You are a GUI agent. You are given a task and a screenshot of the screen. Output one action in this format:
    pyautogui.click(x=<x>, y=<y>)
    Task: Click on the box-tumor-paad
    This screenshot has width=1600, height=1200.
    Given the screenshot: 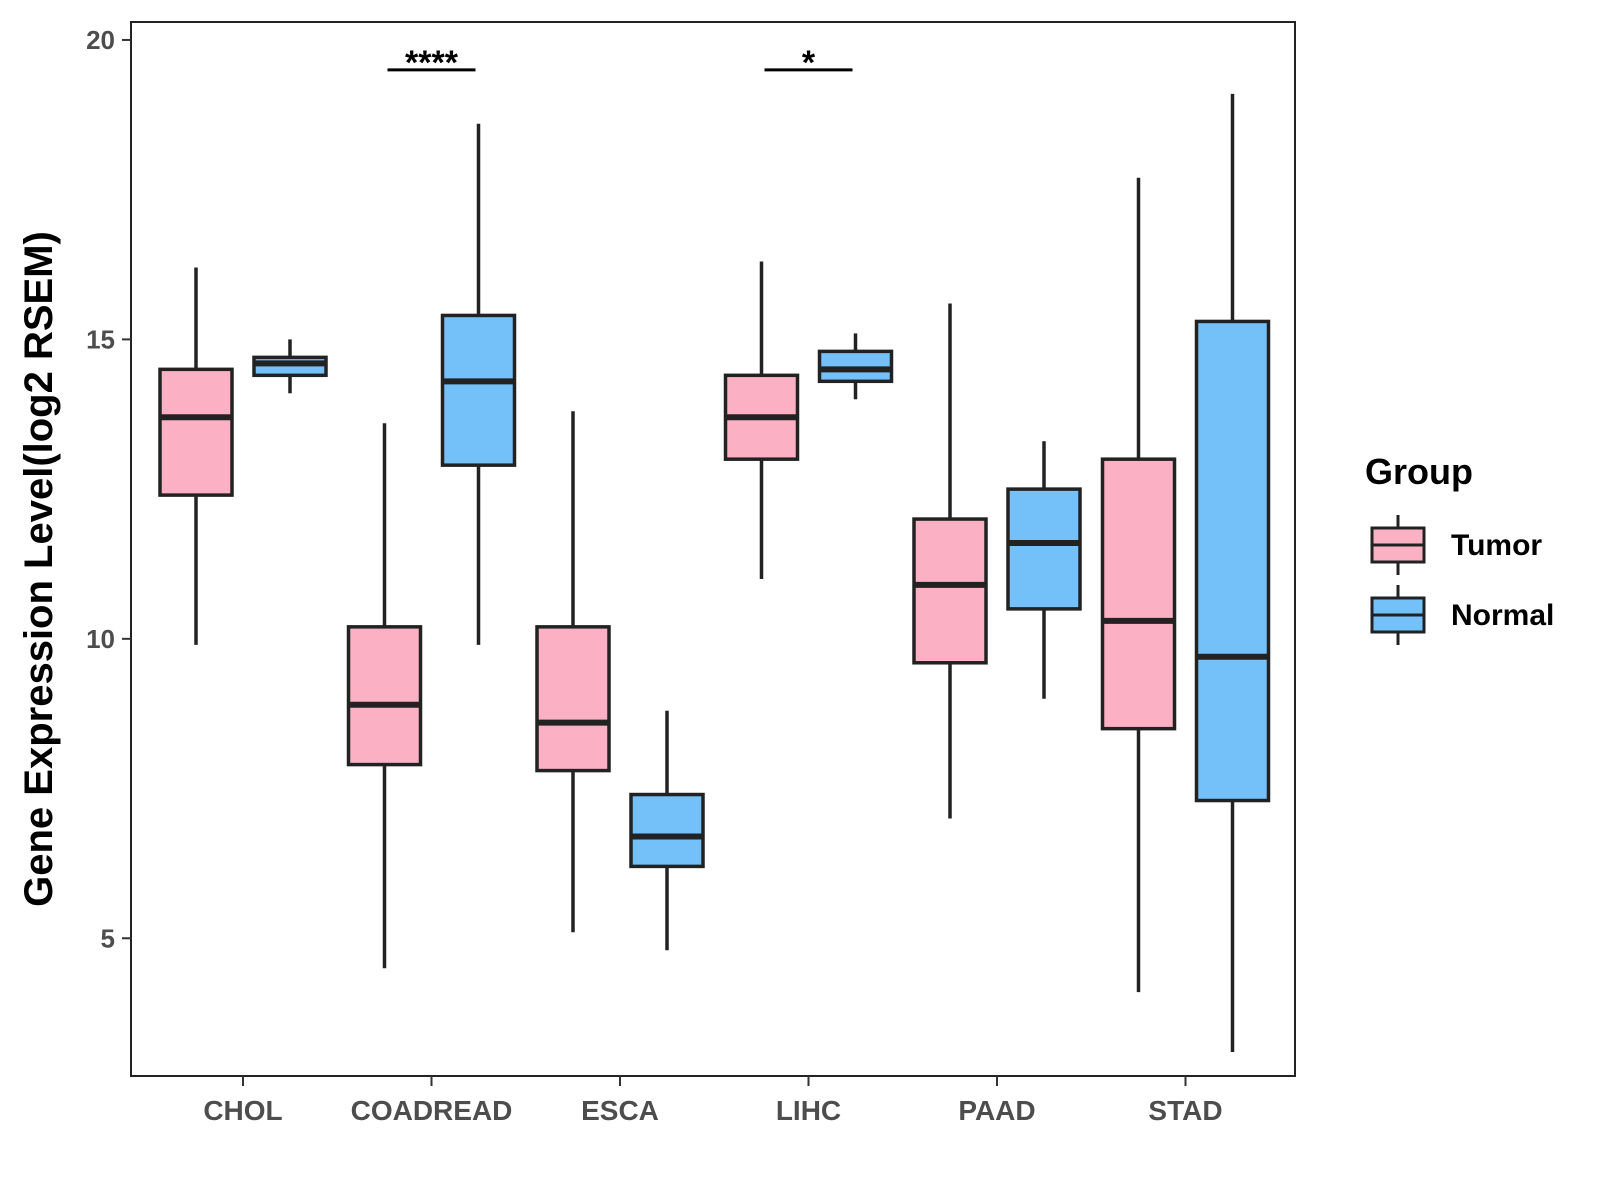 What is the action you would take?
    pyautogui.click(x=950, y=591)
    